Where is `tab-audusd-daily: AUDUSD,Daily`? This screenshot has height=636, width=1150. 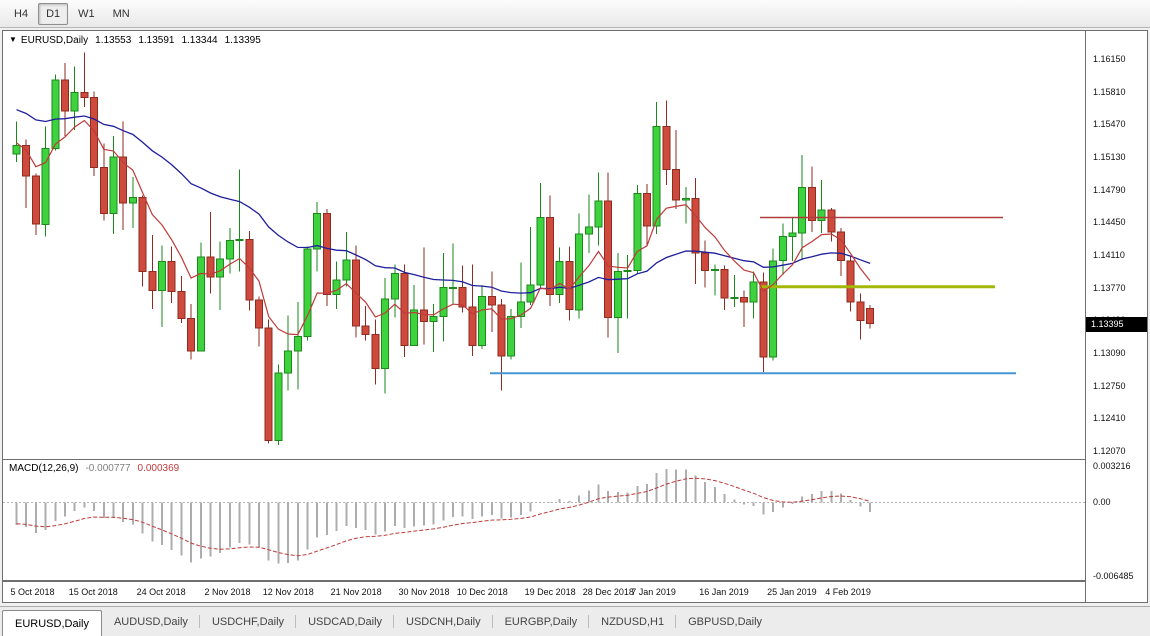
tab-audusd-daily: AUDUSD,Daily is located at coordinates (151, 621).